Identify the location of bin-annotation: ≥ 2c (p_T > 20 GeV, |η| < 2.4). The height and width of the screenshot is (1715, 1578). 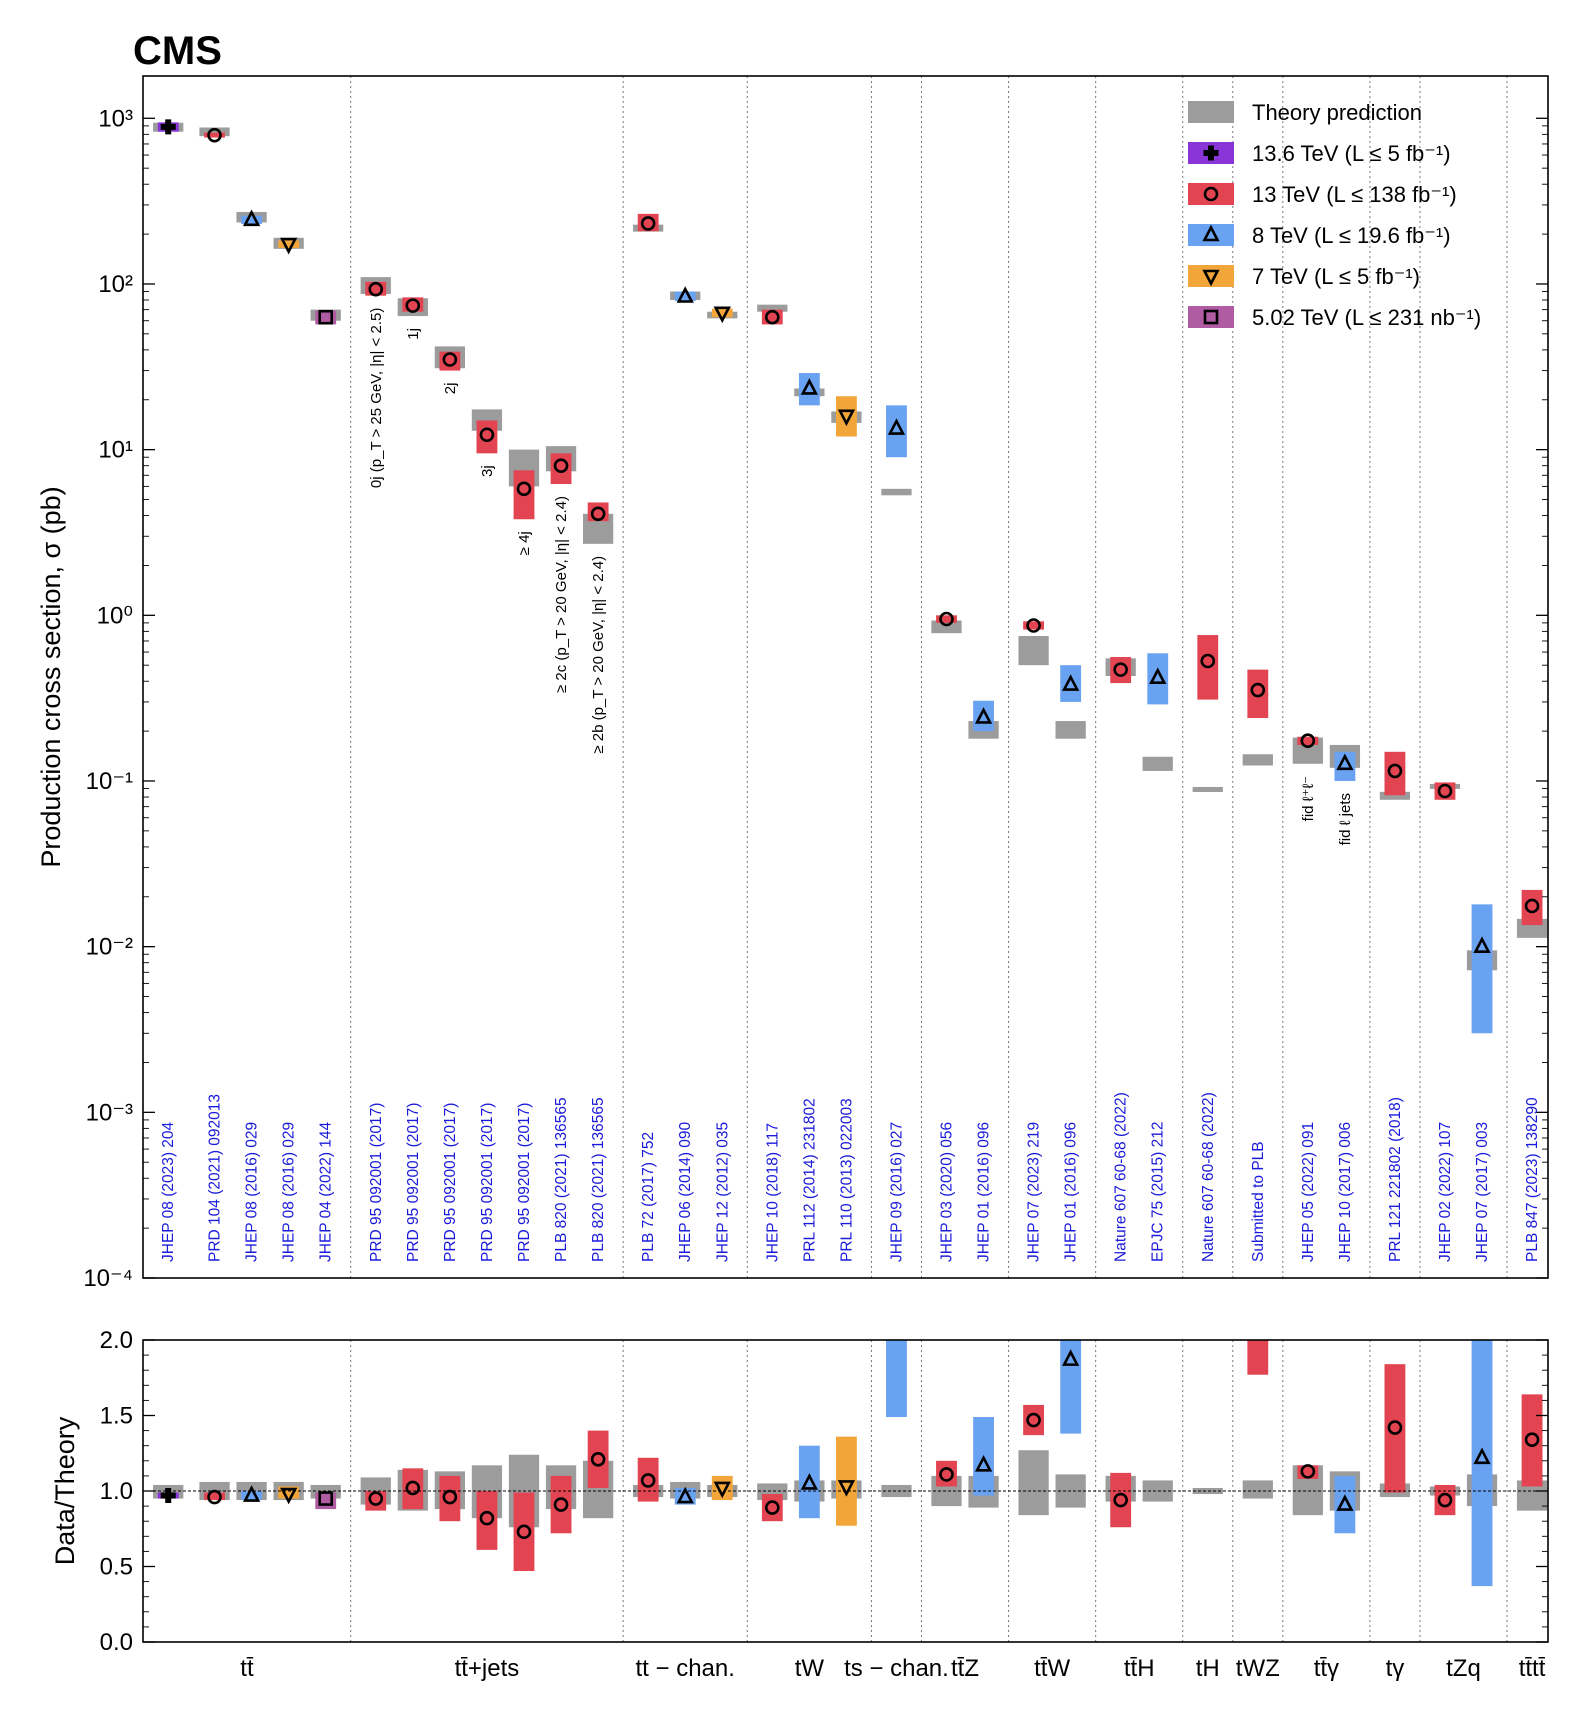
(561, 594).